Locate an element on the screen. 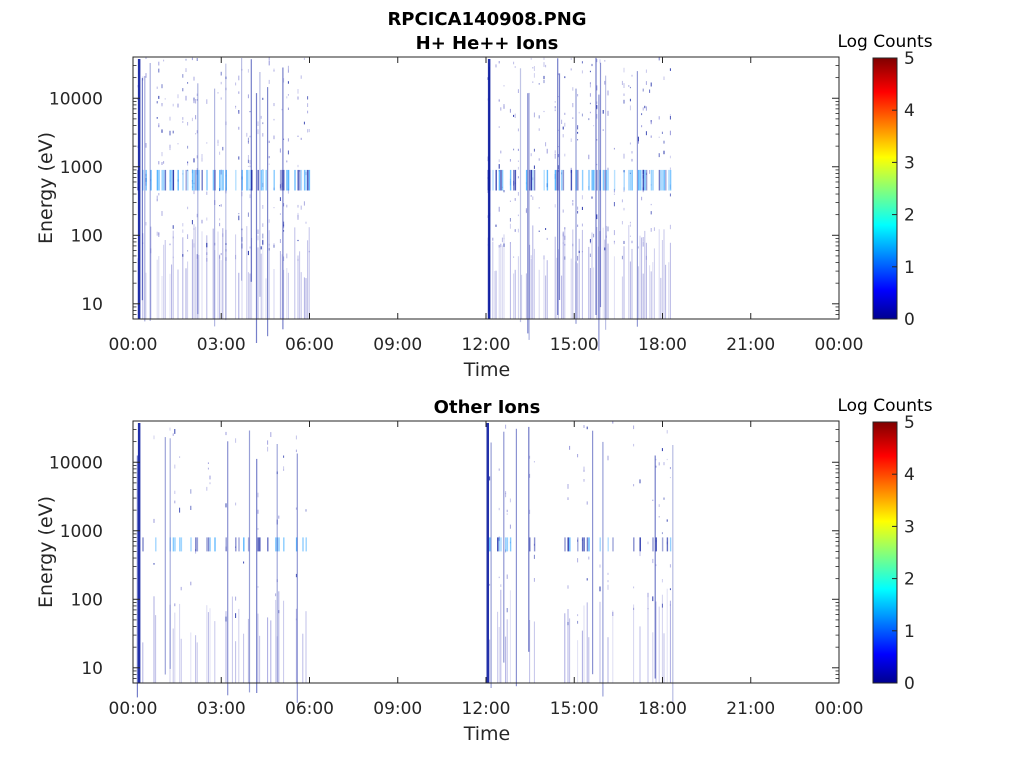  onset-burst is located at coordinates (487, 553).